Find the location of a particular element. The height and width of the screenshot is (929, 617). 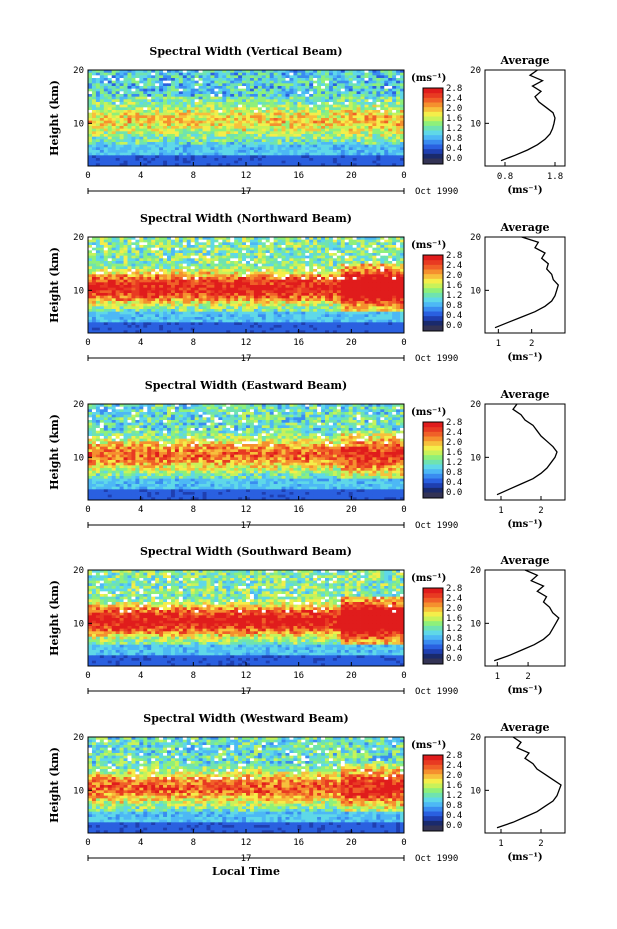

profile-y-tick-label: 10 is located at coordinates (475, 124).